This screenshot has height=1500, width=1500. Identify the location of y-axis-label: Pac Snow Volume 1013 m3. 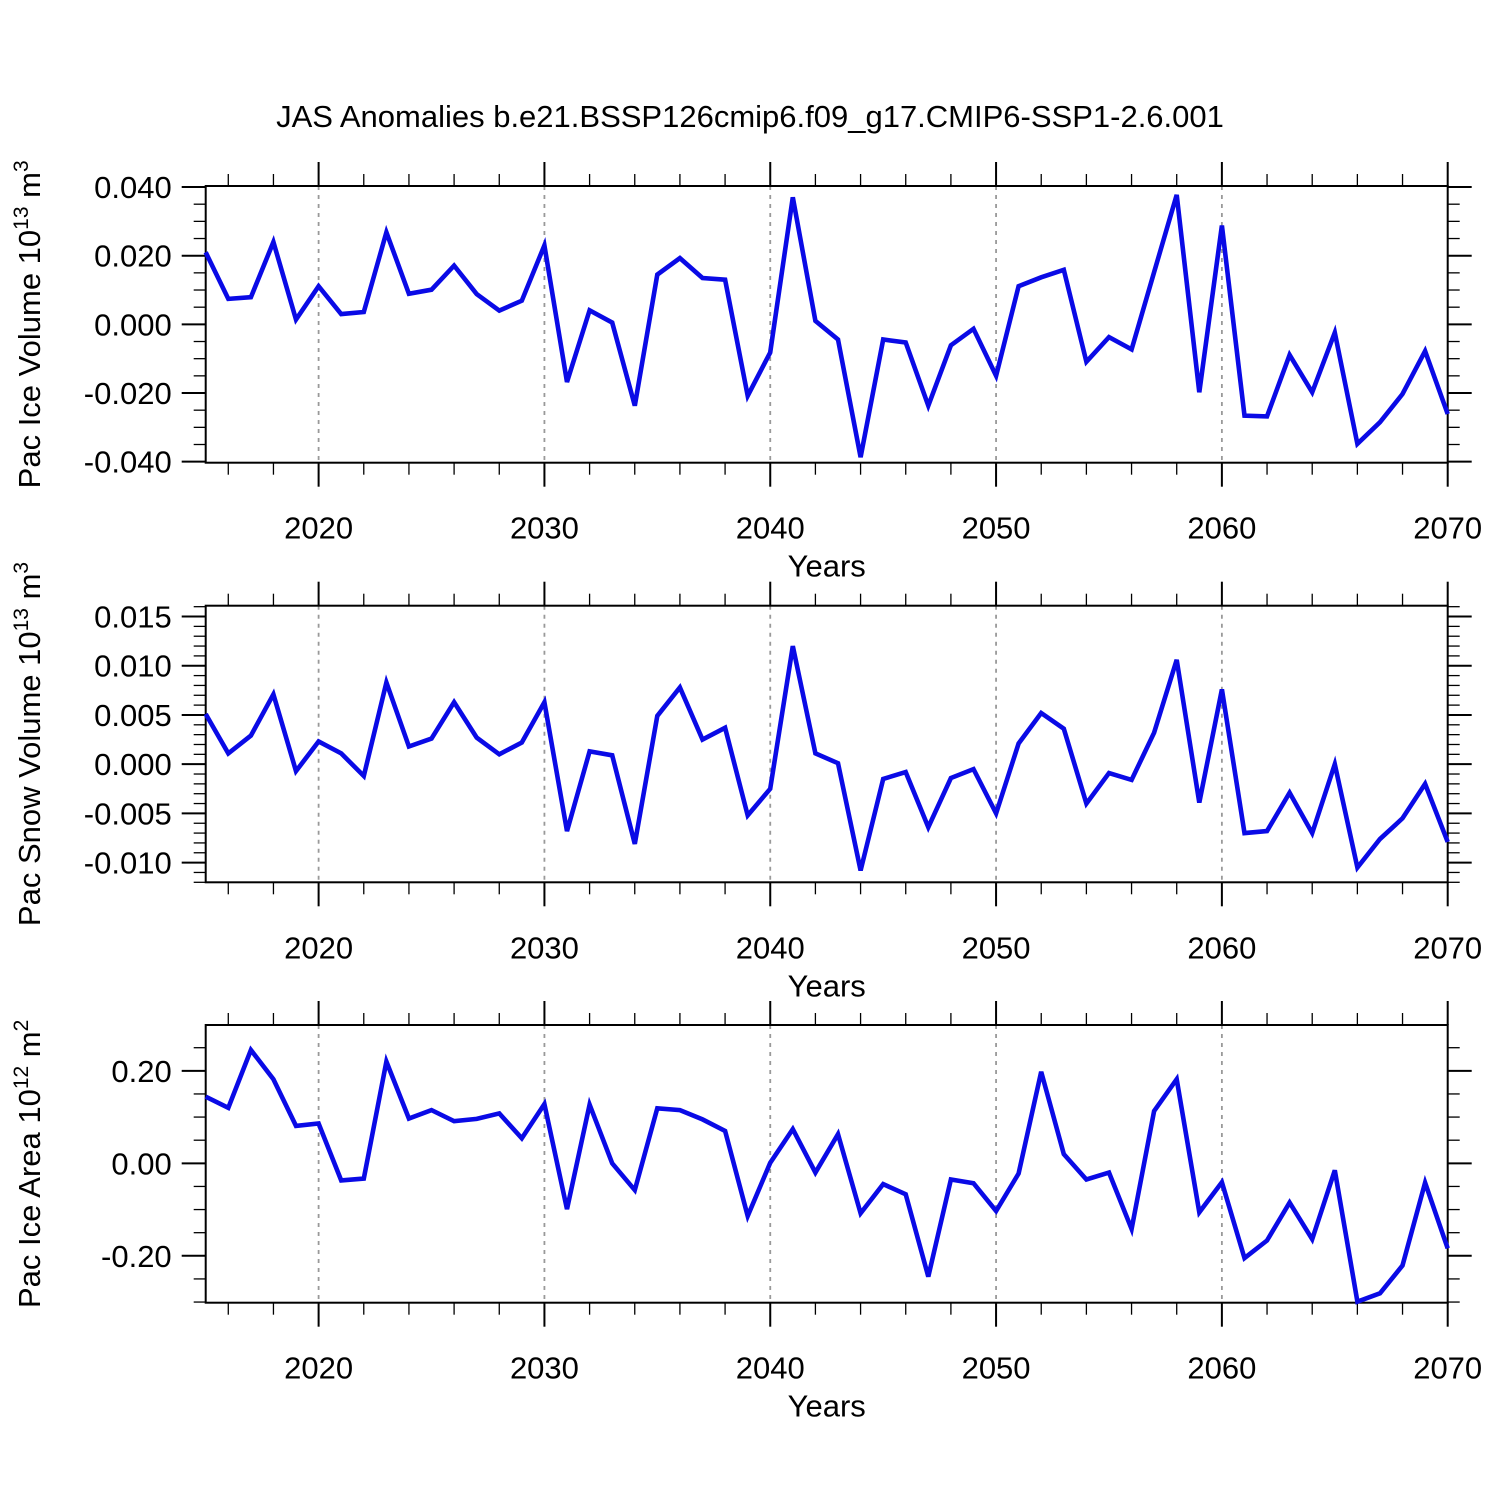
(28, 744).